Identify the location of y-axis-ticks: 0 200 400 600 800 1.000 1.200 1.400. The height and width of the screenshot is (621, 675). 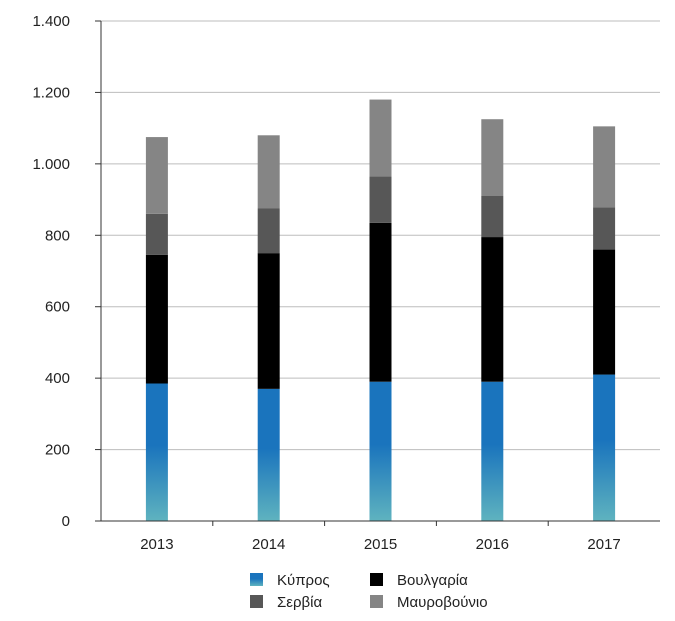
(66, 271).